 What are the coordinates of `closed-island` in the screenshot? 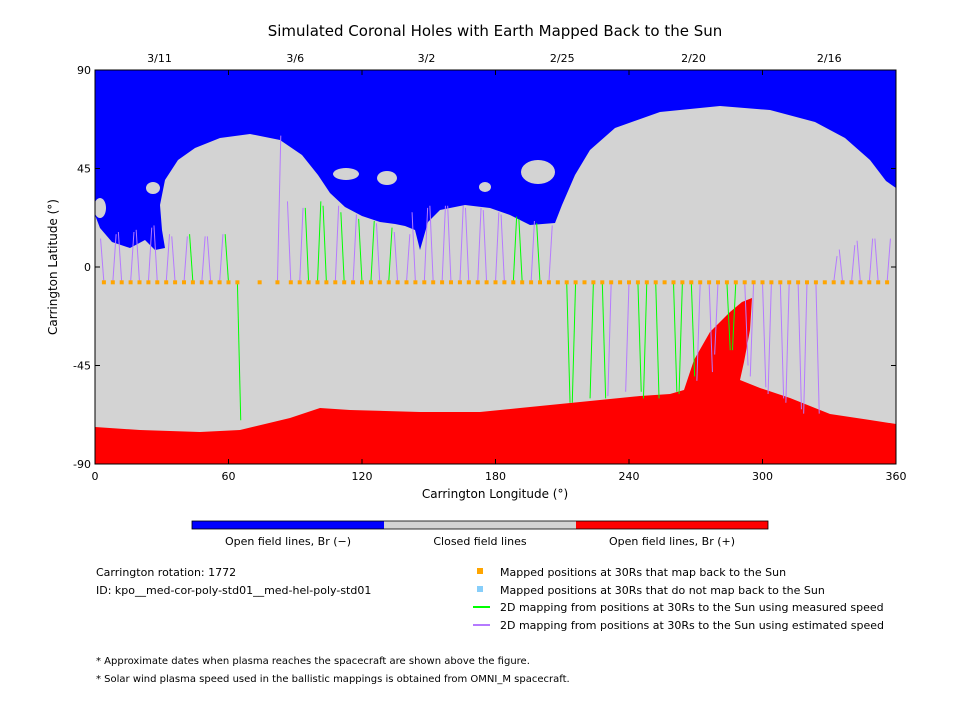 It's located at (153, 188).